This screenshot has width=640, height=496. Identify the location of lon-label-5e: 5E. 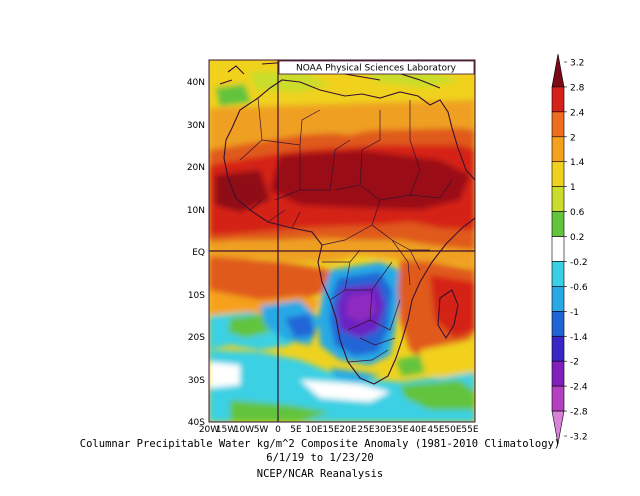
(296, 430).